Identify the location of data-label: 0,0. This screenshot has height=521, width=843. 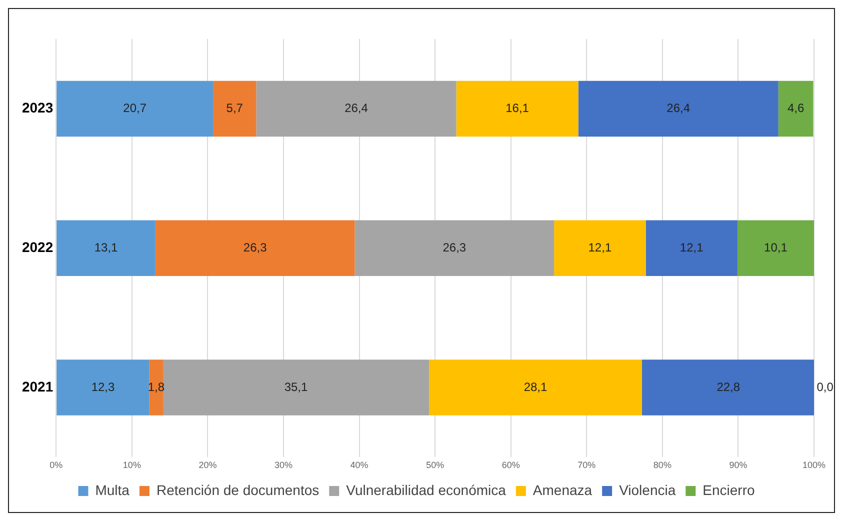
(825, 387).